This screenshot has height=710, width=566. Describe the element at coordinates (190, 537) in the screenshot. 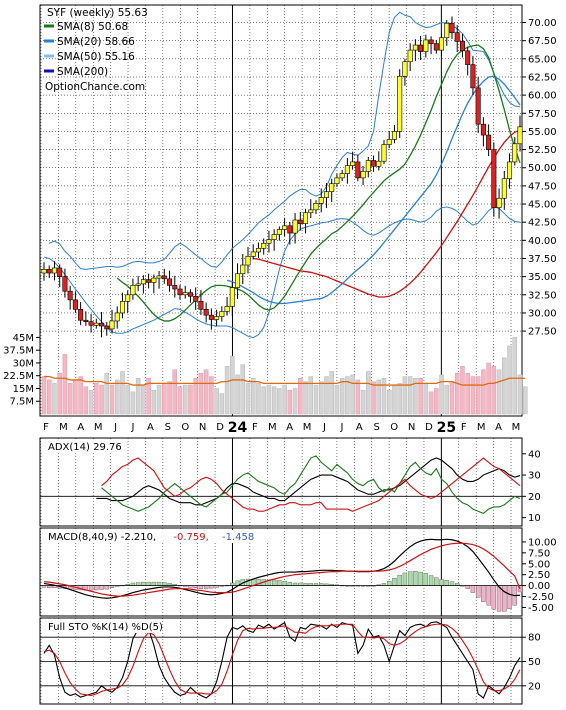

I see `macd-signal-value: -0.759,` at that location.